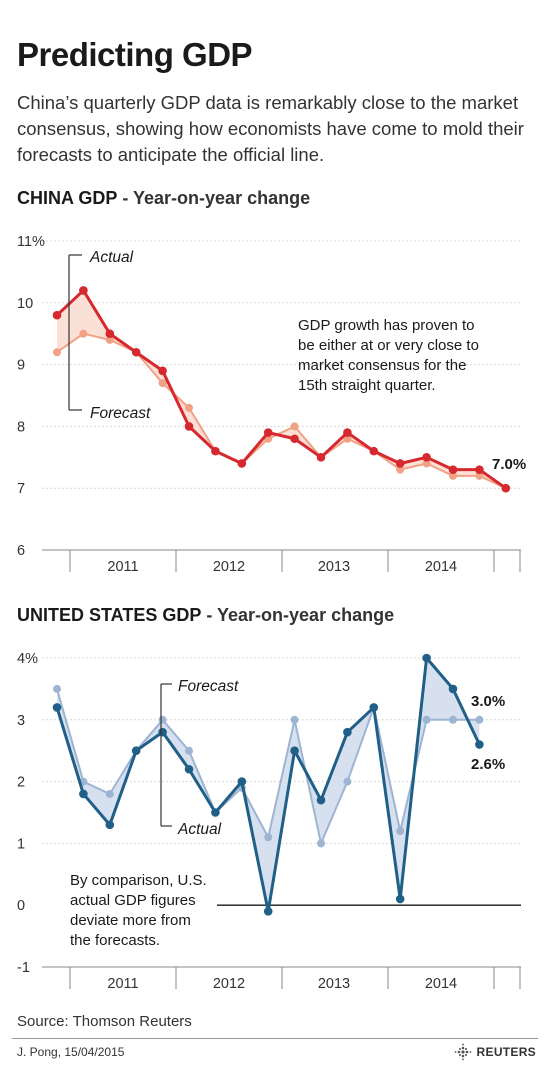  Describe the element at coordinates (25, 304) in the screenshot. I see `y-tick-label: 10` at that location.